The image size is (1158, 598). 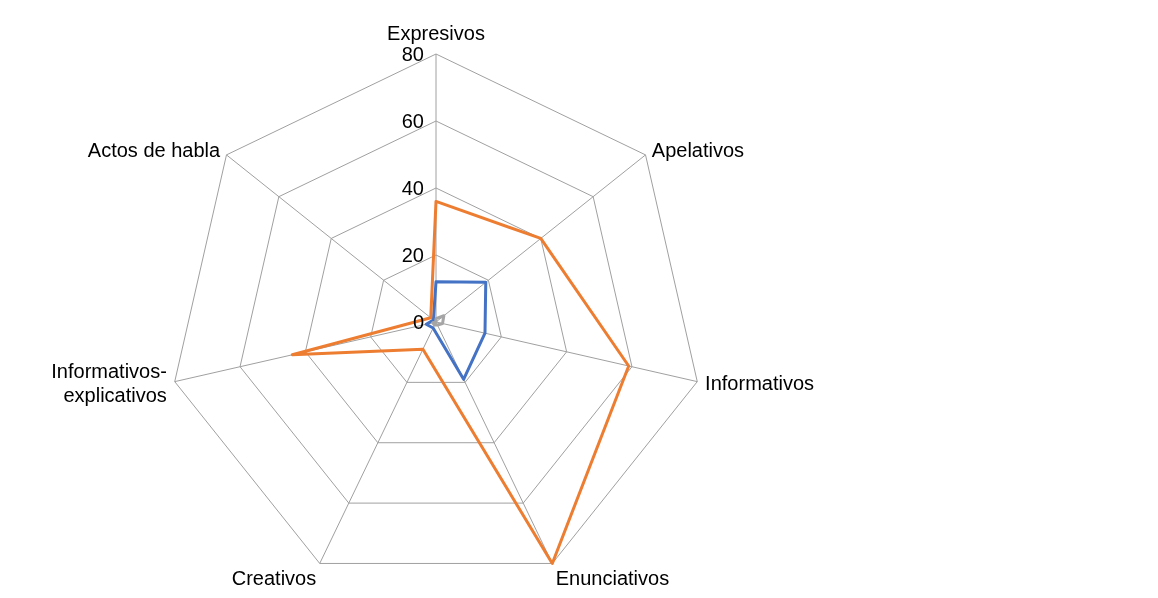 What do you see at coordinates (698, 149) in the screenshot?
I see `spoke-label: Apelativos` at bounding box center [698, 149].